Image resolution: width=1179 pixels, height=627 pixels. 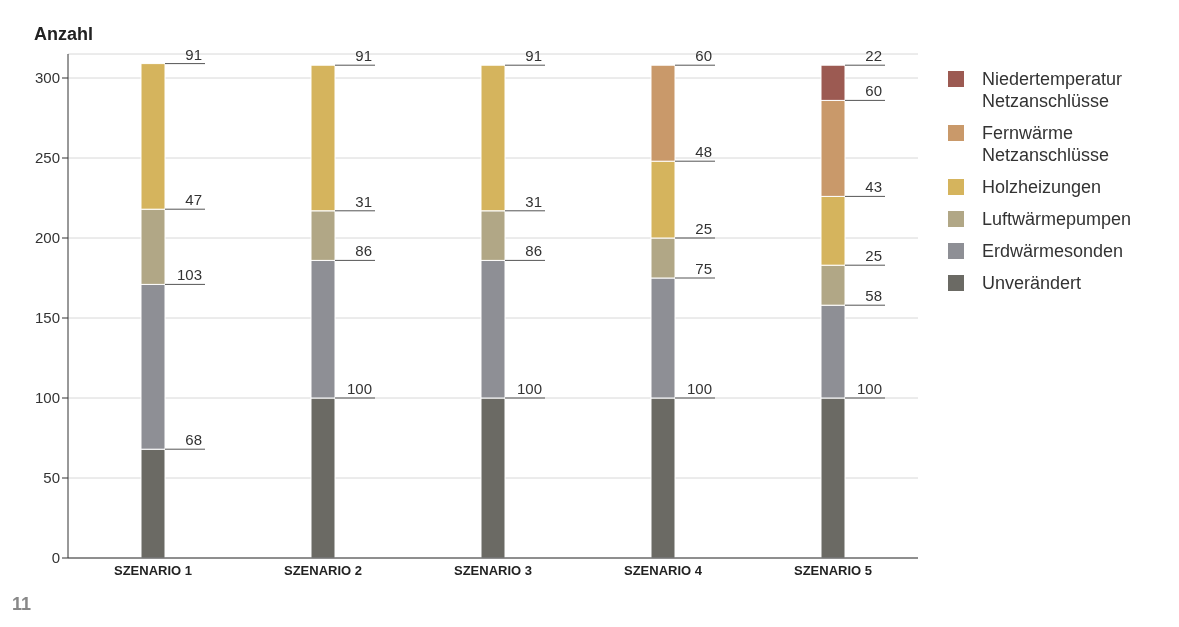 What do you see at coordinates (55, 558) in the screenshot?
I see `y-tick-label: 0` at bounding box center [55, 558].